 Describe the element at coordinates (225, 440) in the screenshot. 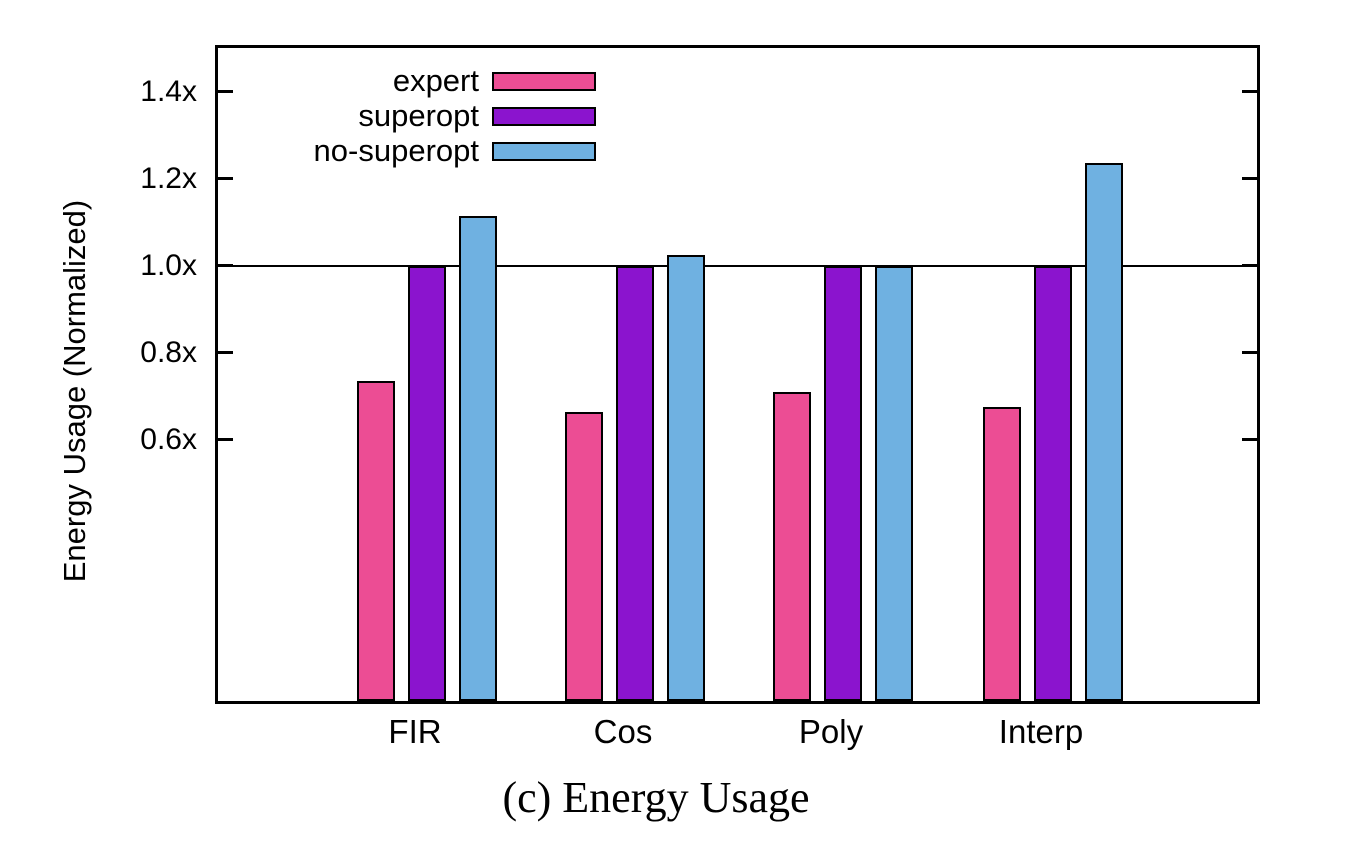

I see `y-tick-mark-left-0-6x` at that location.